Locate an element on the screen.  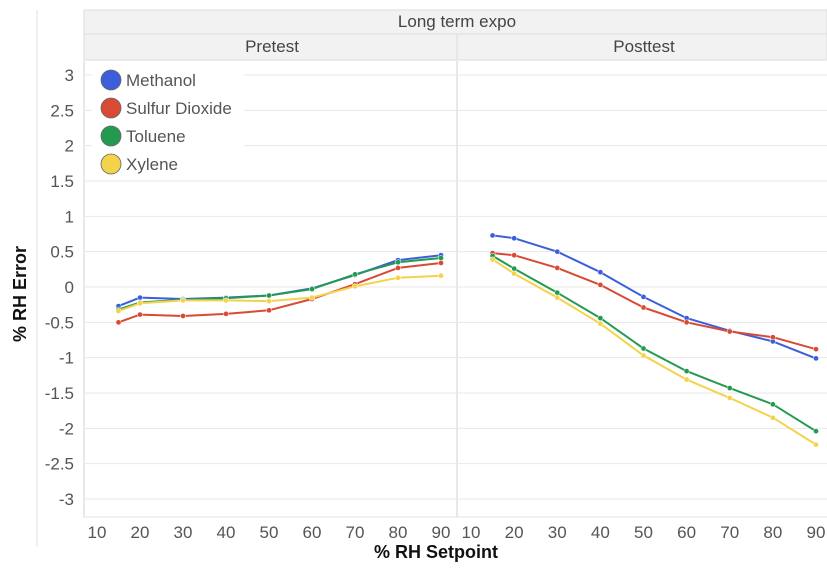
y-tick-label: -1.5 is located at coordinates (59, 393).